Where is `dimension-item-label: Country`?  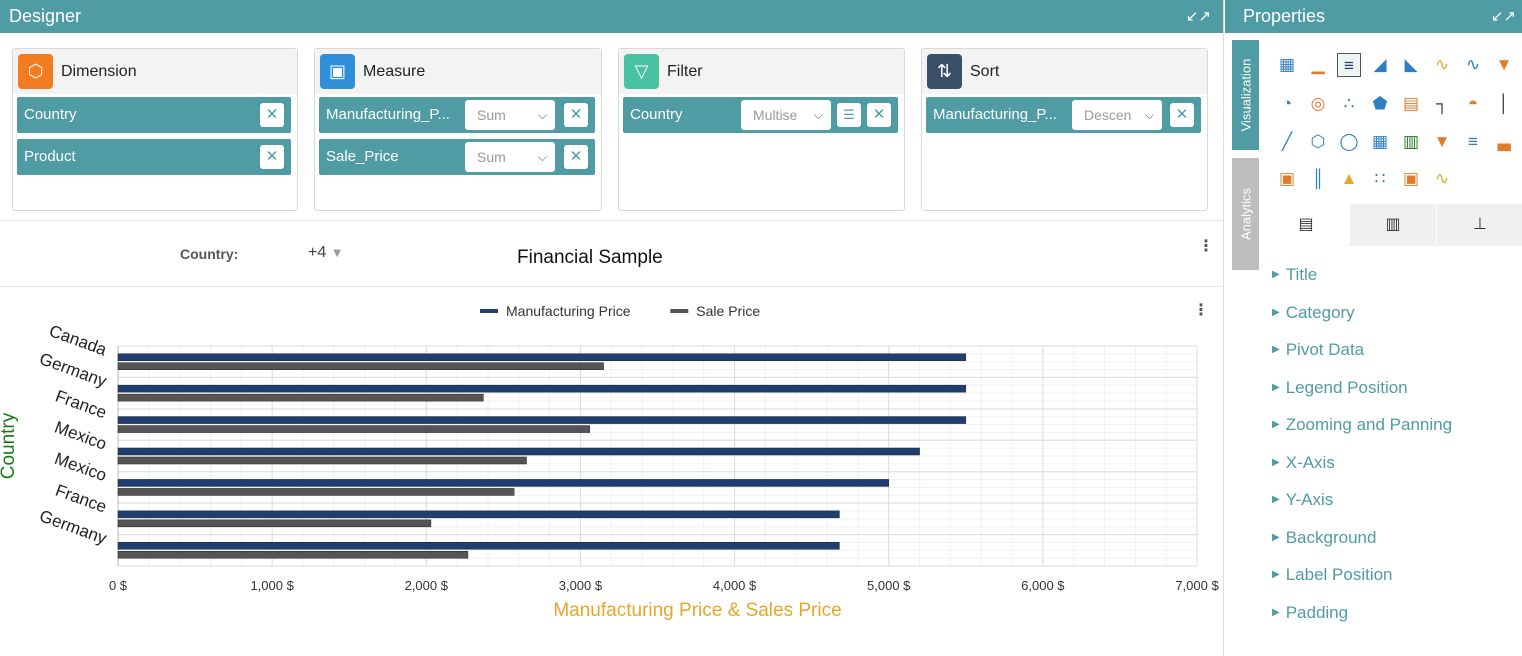 dimension-item-label: Country is located at coordinates (50, 114).